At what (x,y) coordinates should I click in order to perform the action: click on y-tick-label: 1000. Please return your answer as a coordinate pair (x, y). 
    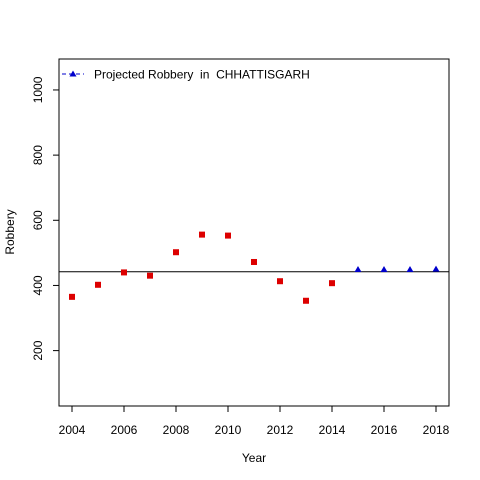
    Looking at the image, I should click on (38, 89).